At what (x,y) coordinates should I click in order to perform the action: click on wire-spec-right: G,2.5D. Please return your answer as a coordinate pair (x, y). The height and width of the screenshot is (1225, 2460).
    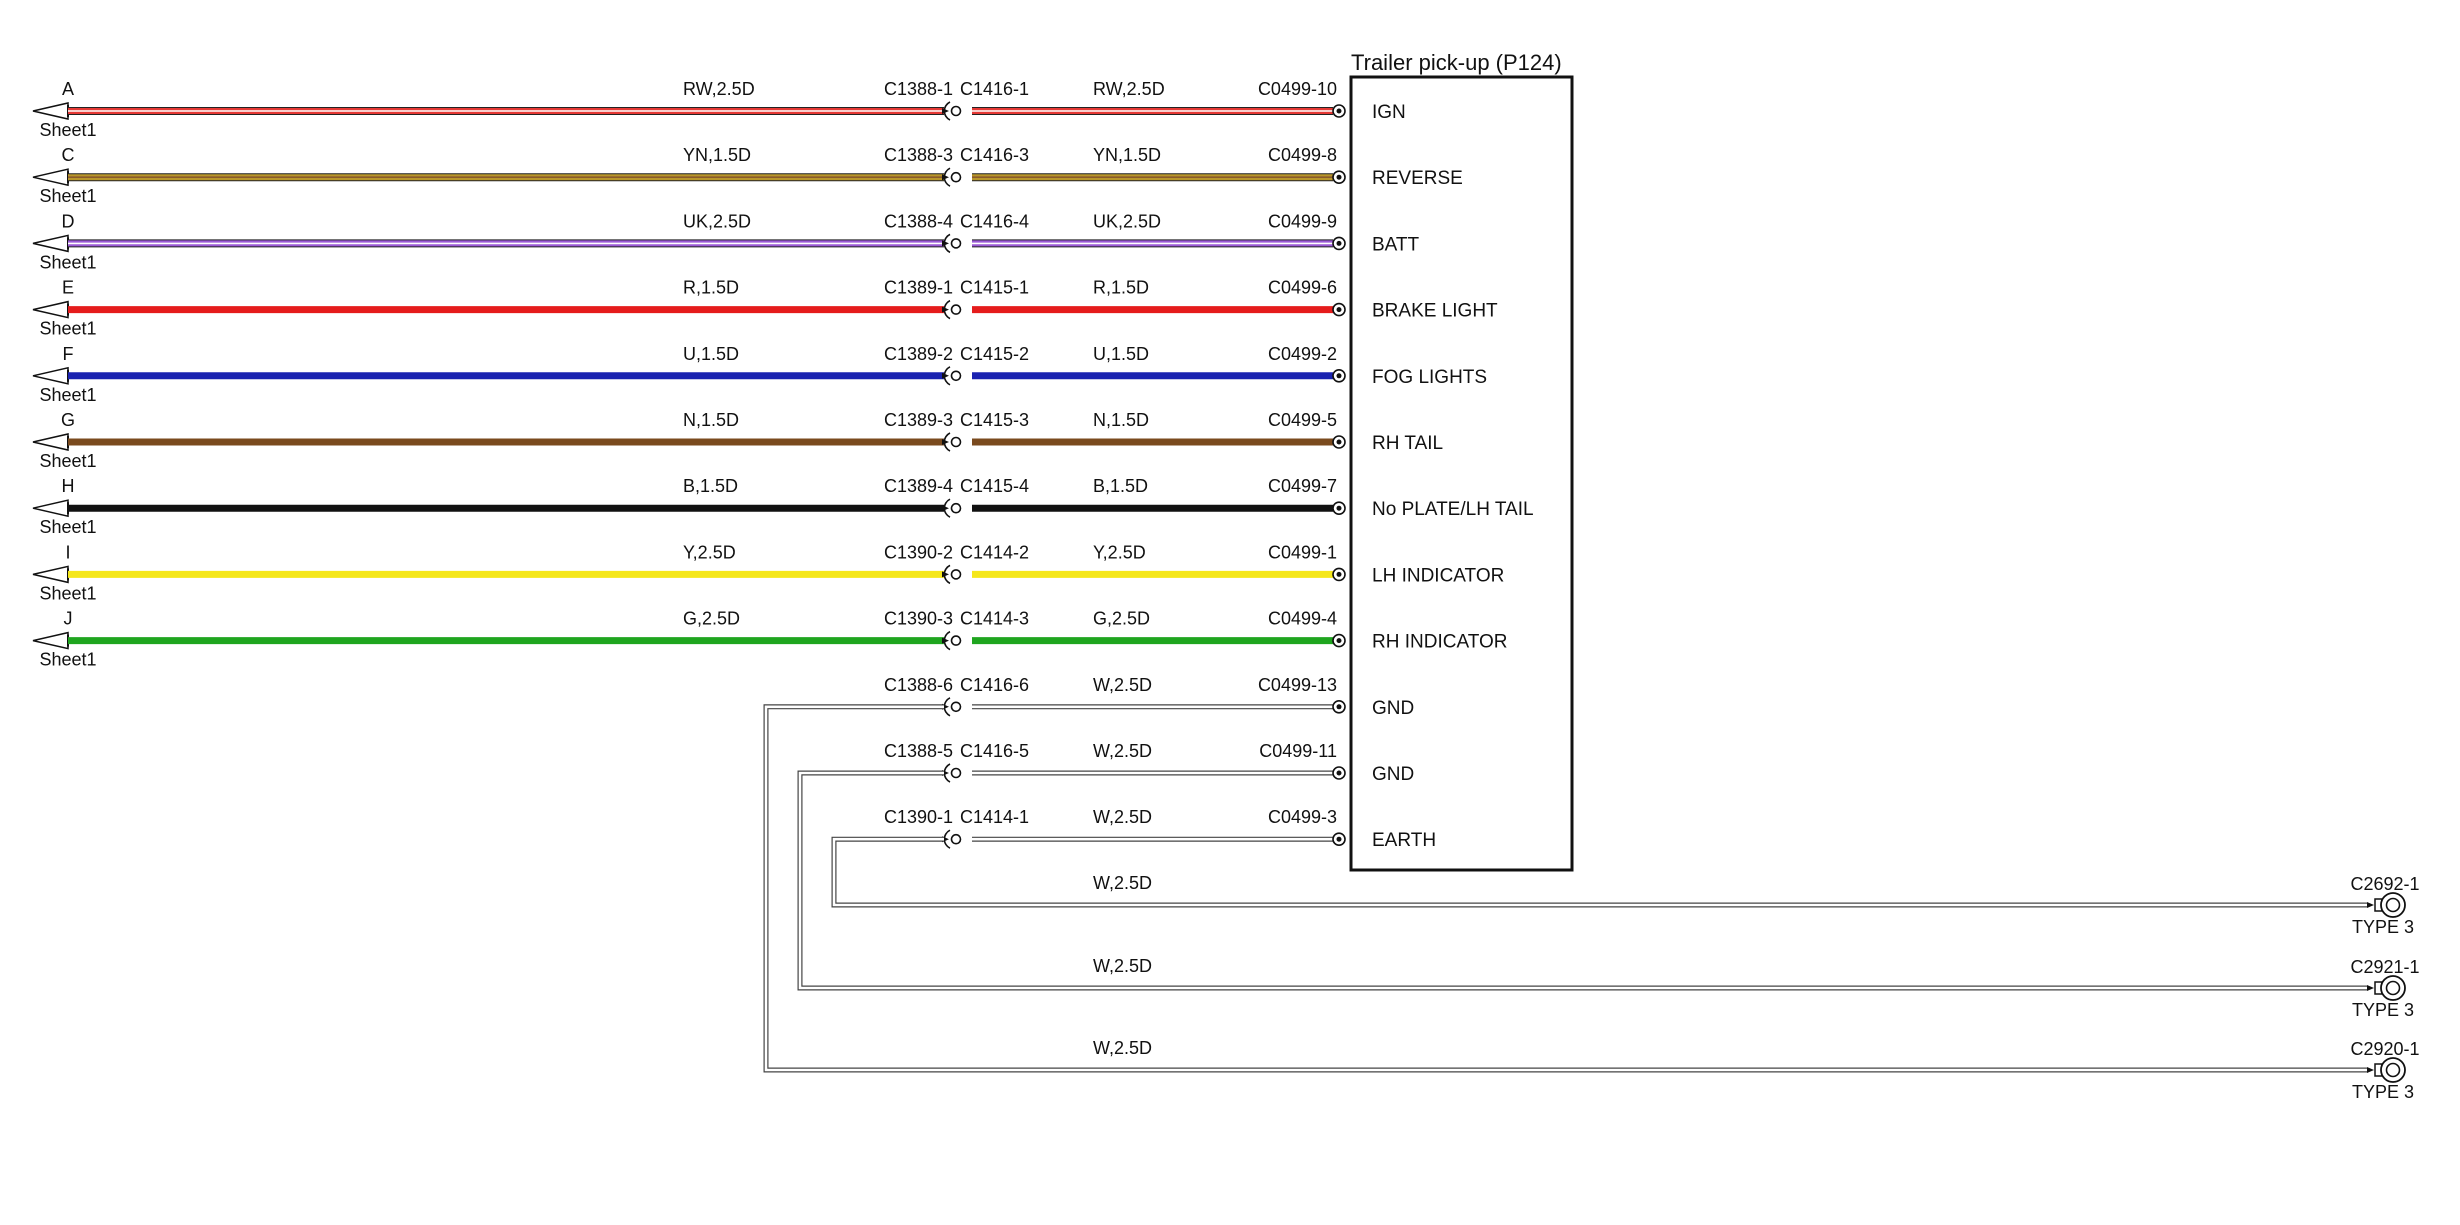
    Looking at the image, I should click on (1121, 619).